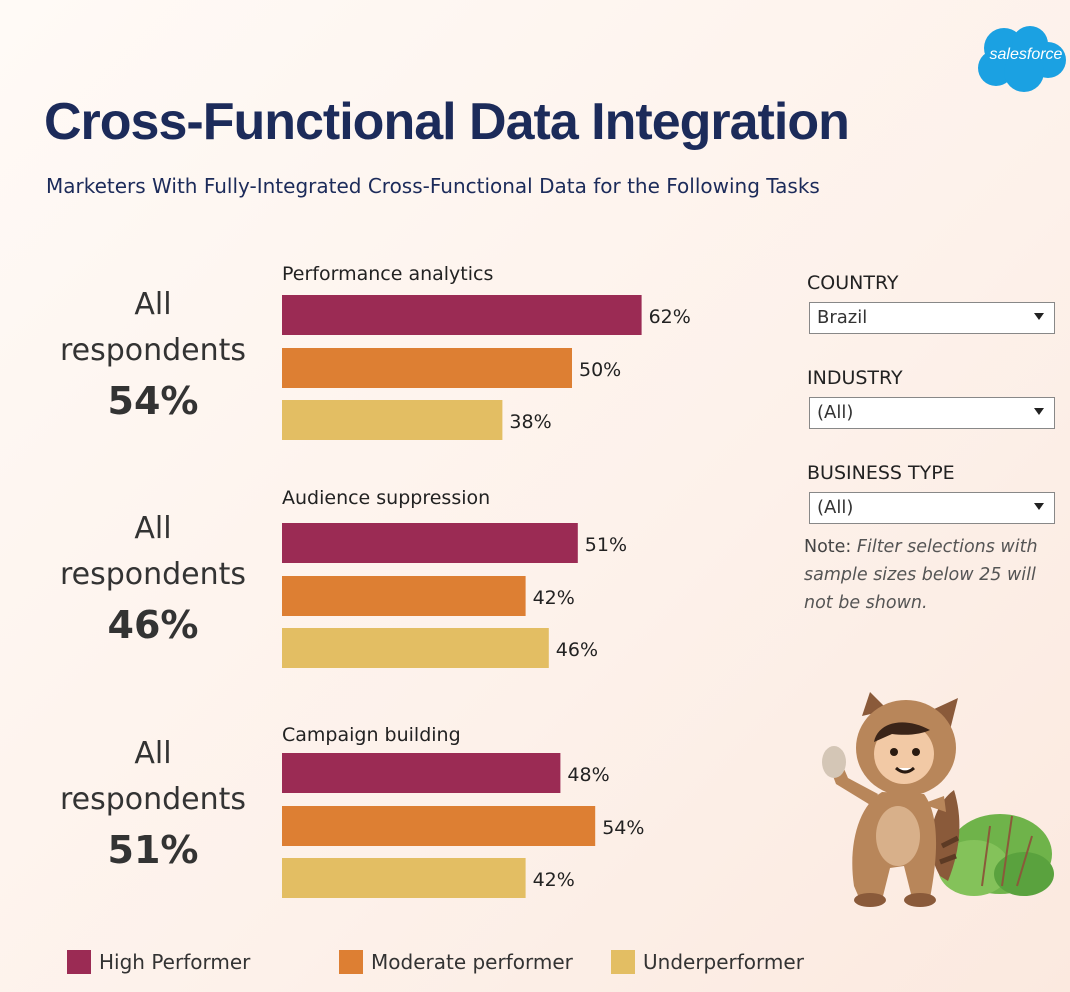 The height and width of the screenshot is (992, 1070). Describe the element at coordinates (932, 413) in the screenshot. I see `industry-select: (All)` at that location.